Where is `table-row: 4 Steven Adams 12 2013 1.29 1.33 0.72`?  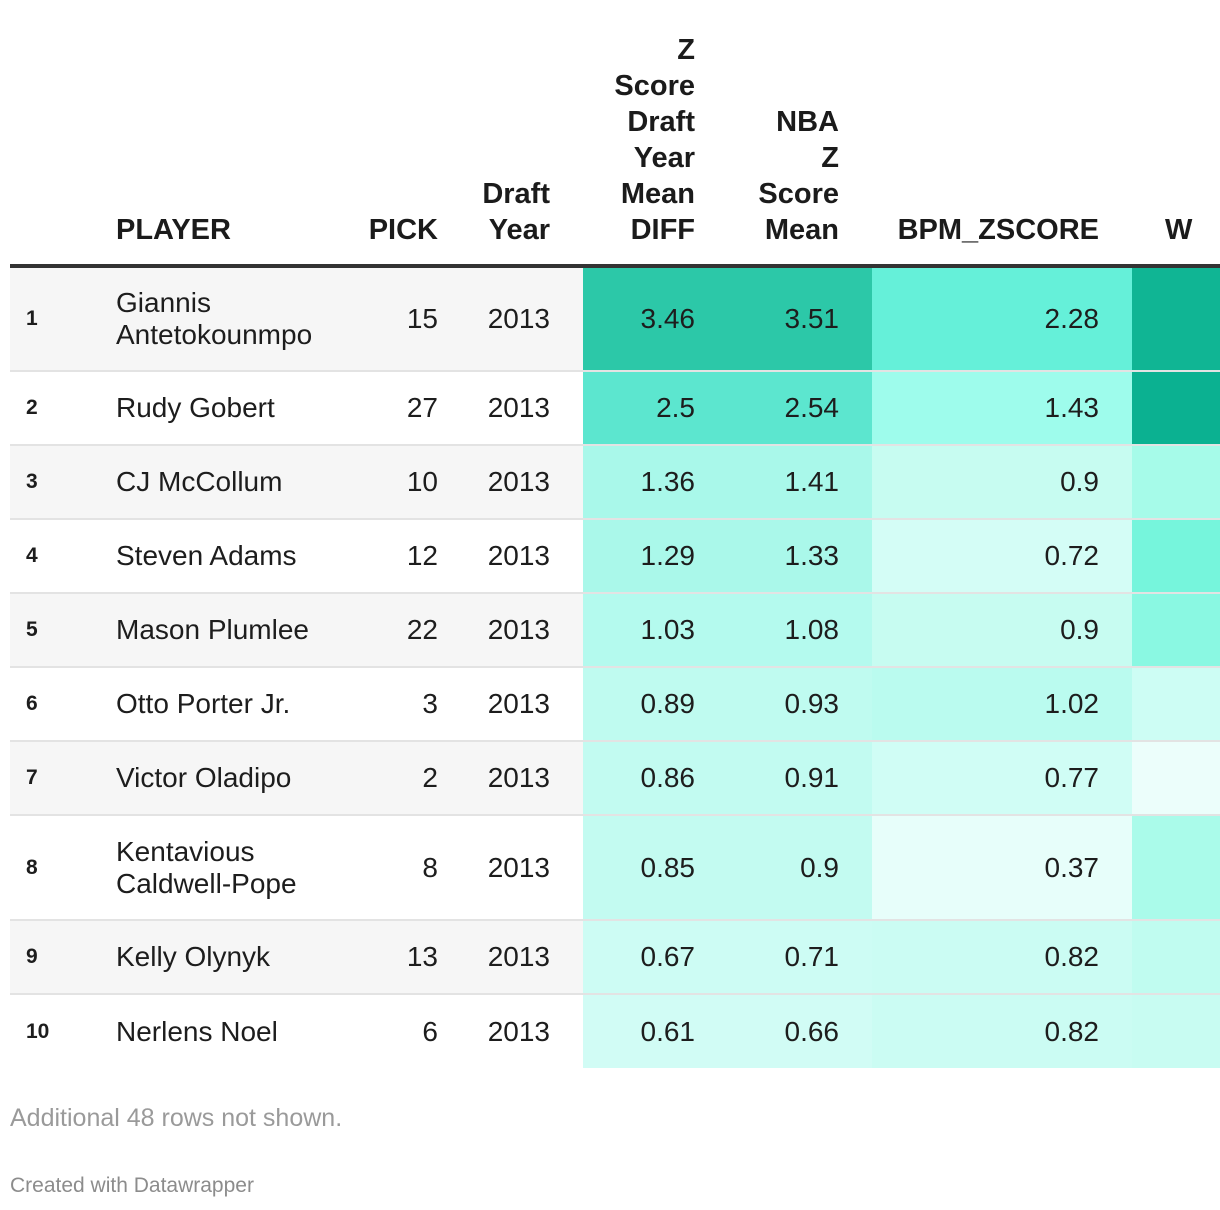 table-row: 4 Steven Adams 12 2013 1.29 1.33 0.72 is located at coordinates (615, 556).